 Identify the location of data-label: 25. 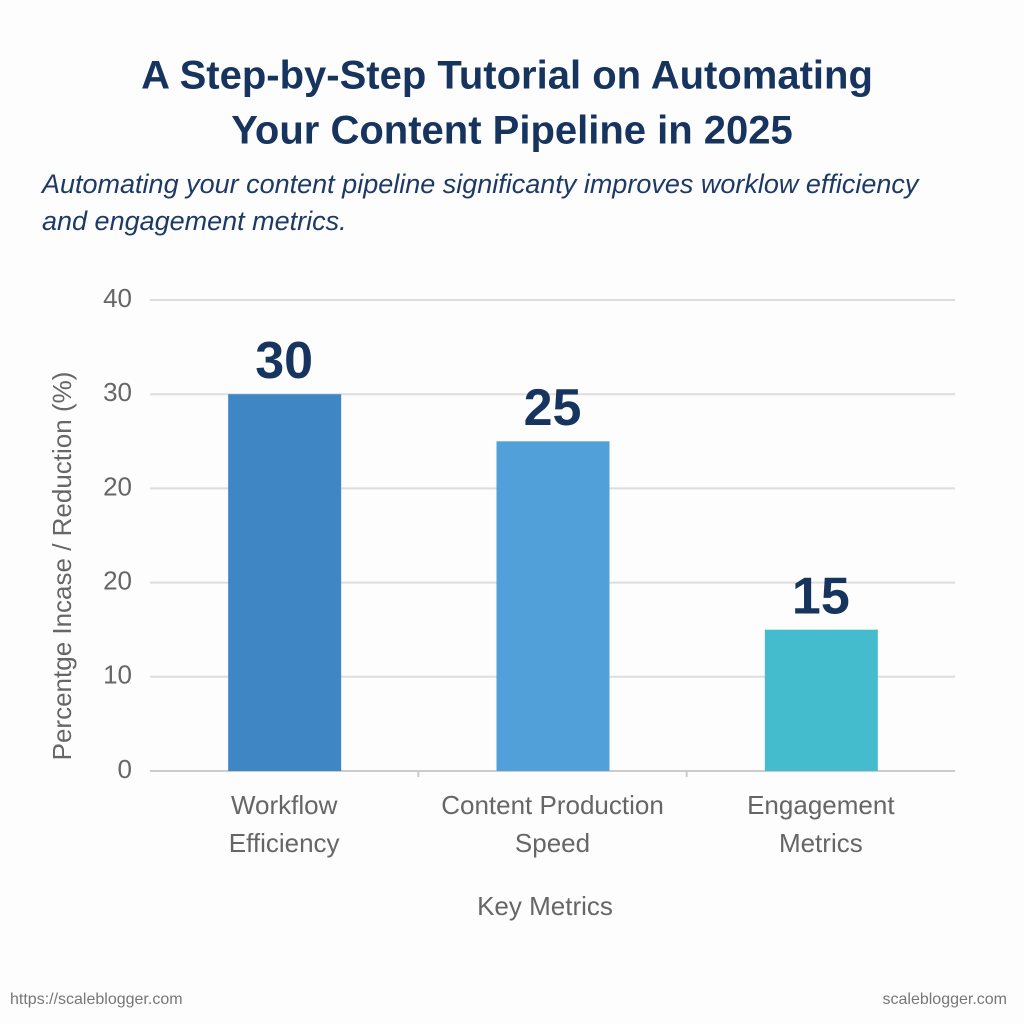
(553, 408).